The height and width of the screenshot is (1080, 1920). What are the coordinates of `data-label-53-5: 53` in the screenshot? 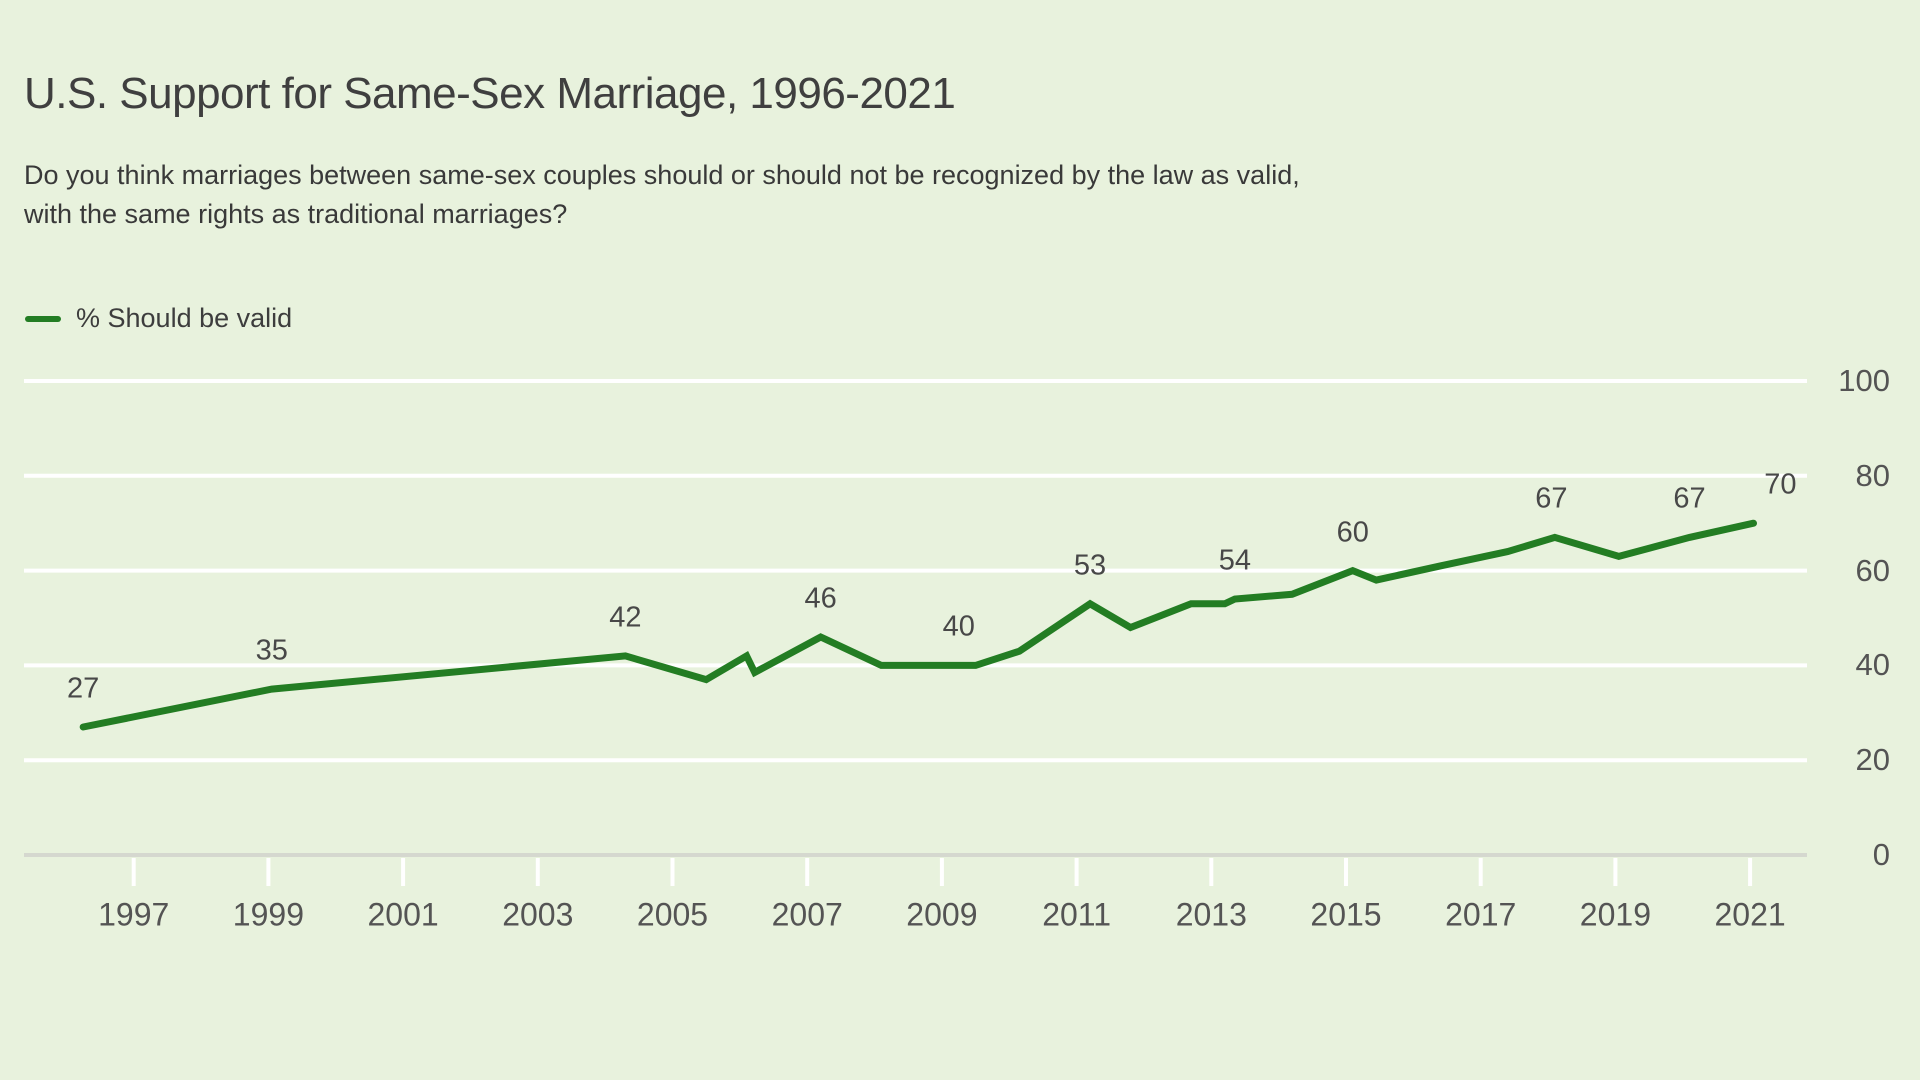 It's located at (1090, 565).